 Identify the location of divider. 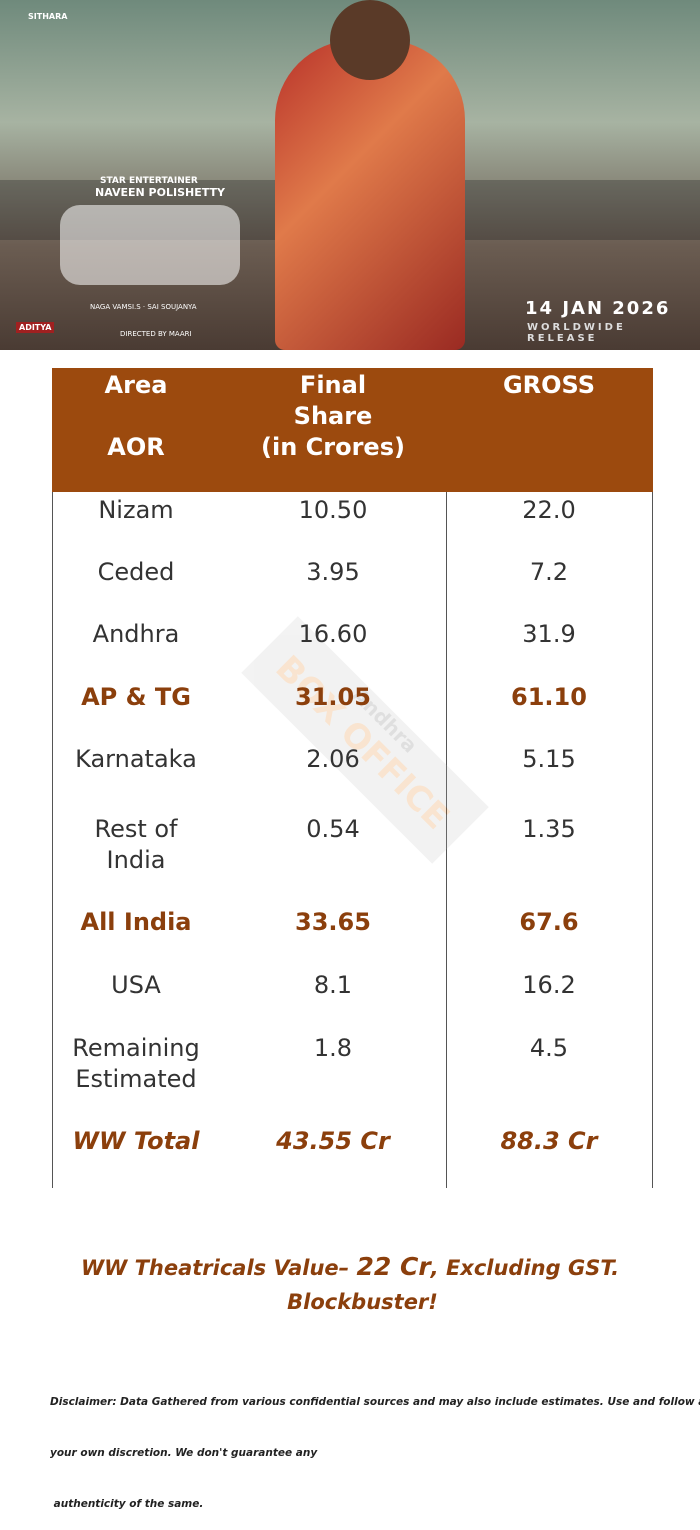
(446, 840).